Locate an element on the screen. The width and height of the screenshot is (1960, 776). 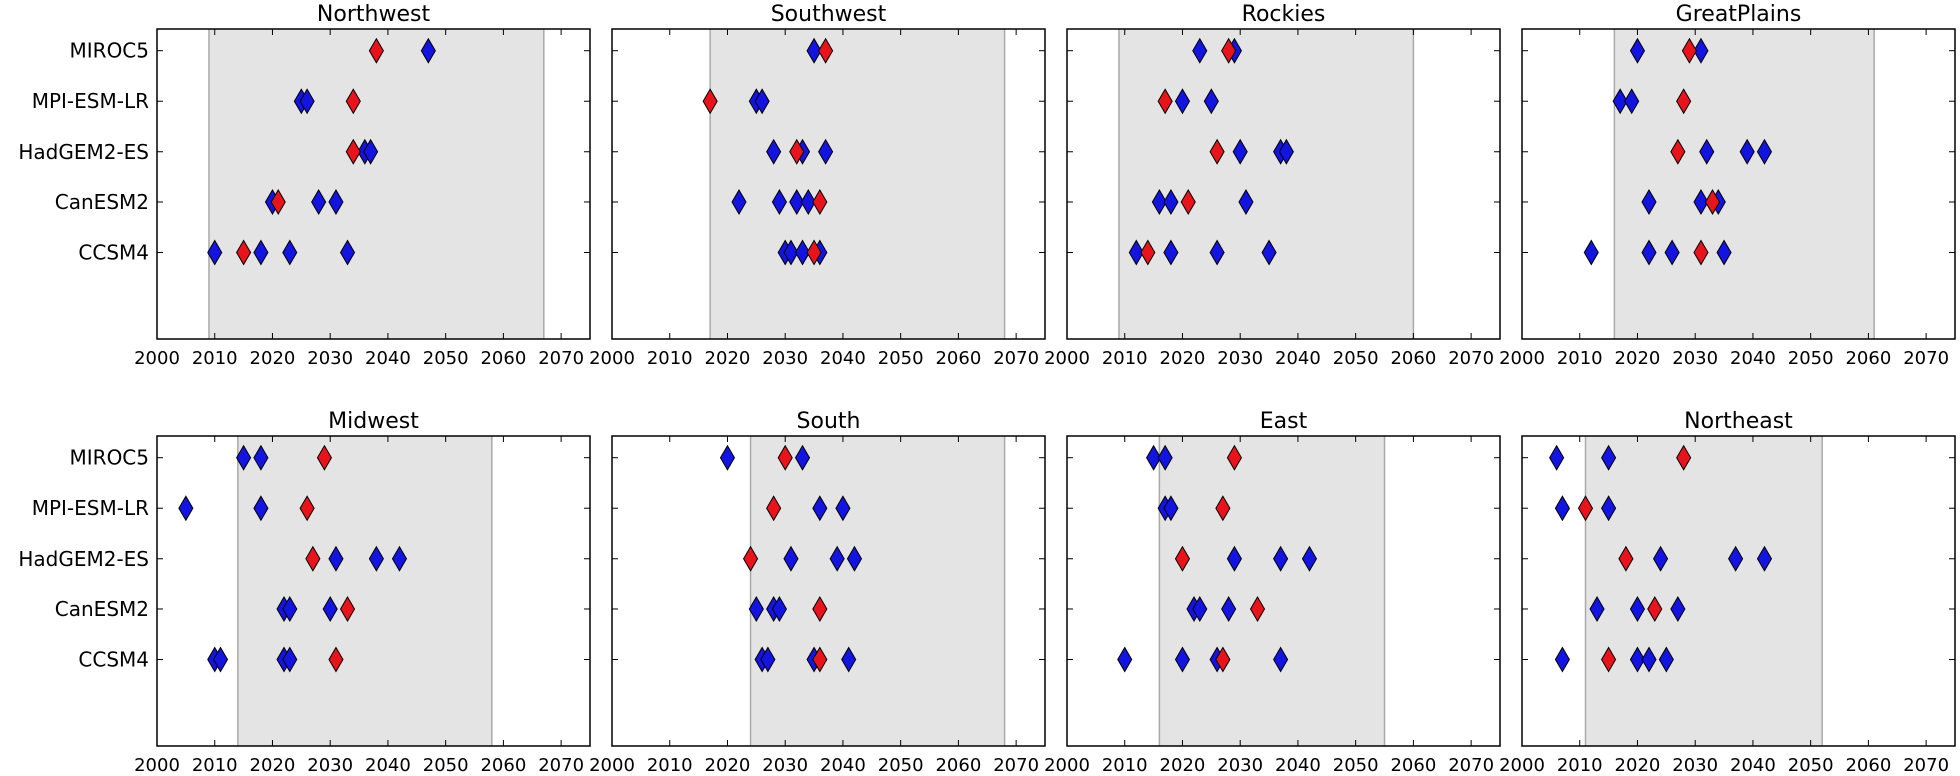
panel-title: East is located at coordinates (1284, 421).